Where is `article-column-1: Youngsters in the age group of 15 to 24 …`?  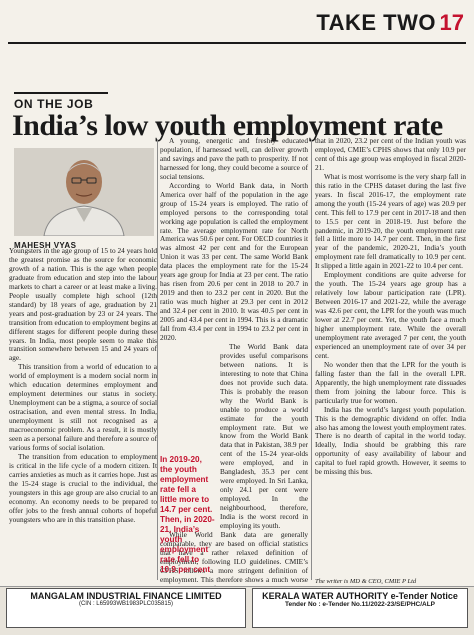 article-column-1: Youngsters in the age group of 15 to 24 … is located at coordinates (83, 385).